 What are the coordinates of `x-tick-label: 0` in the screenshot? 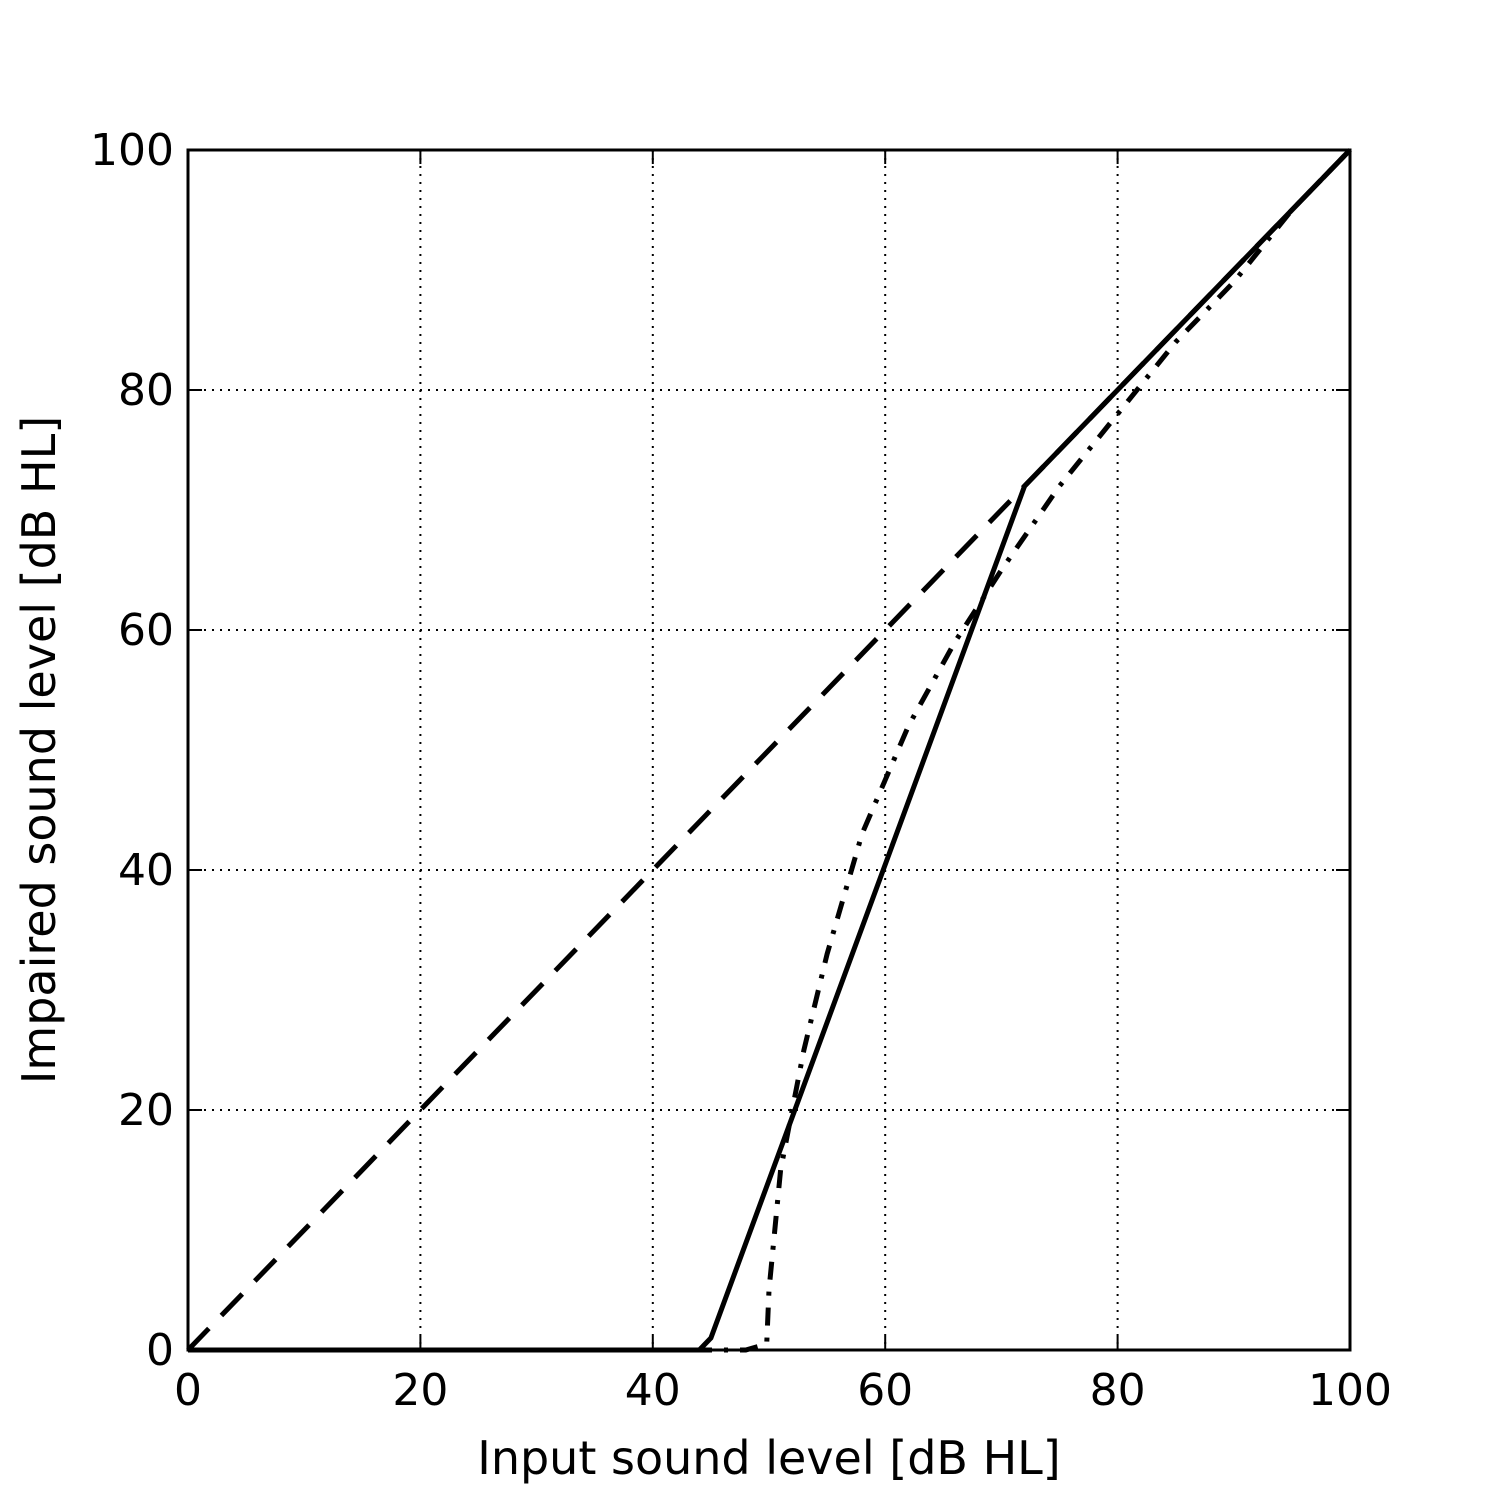 It's located at (188, 1390).